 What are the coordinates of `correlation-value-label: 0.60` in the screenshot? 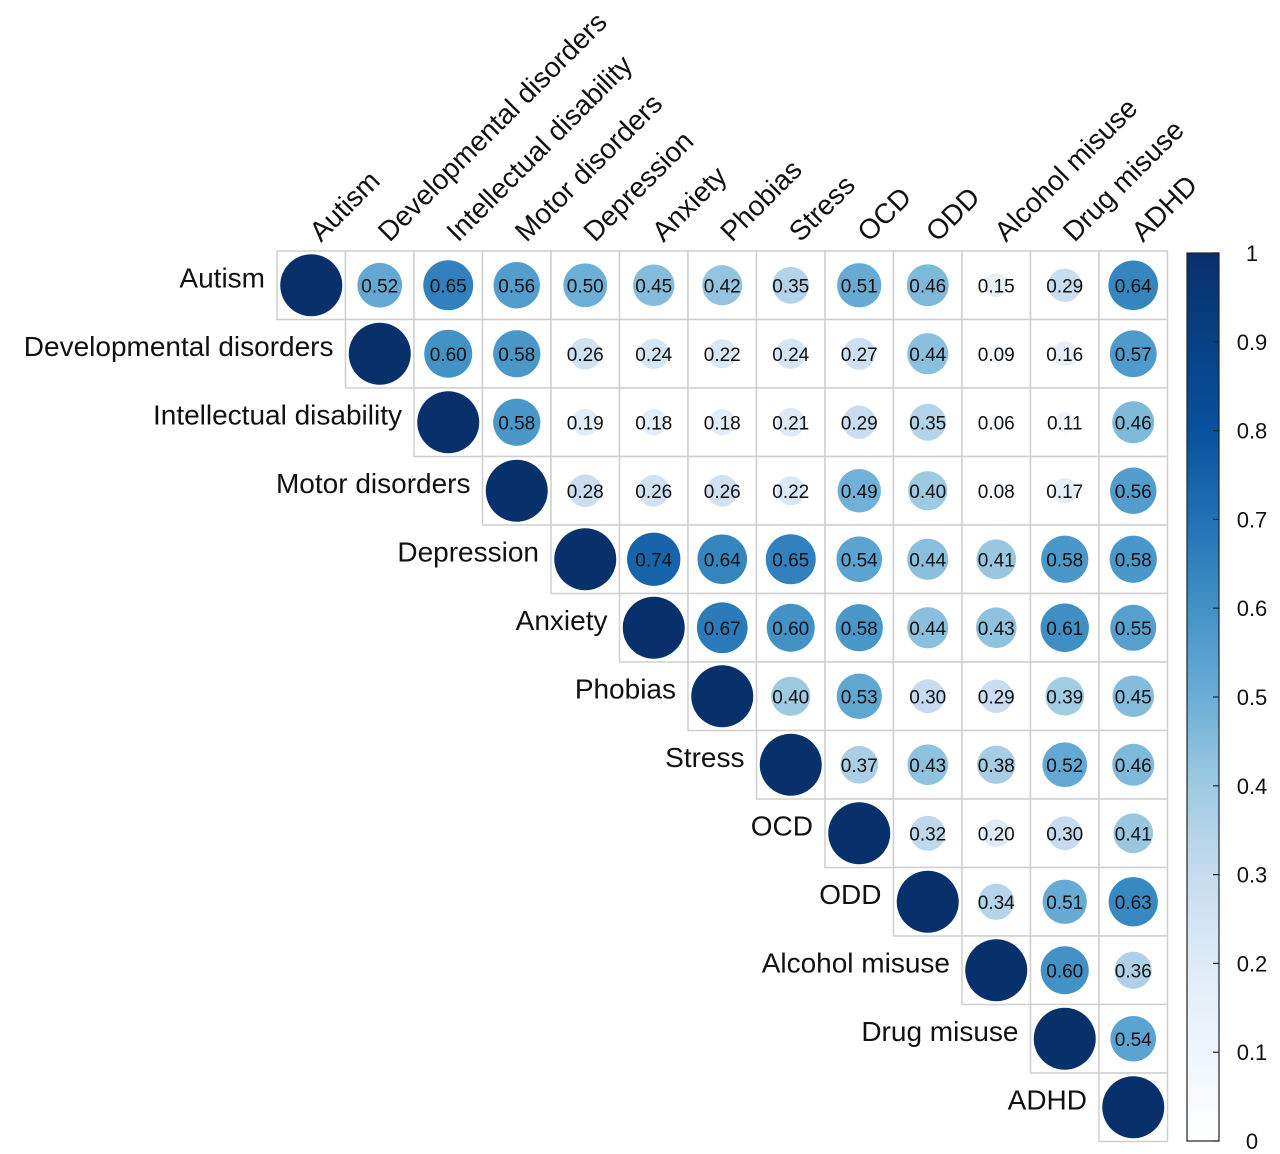 It's located at (1064, 971).